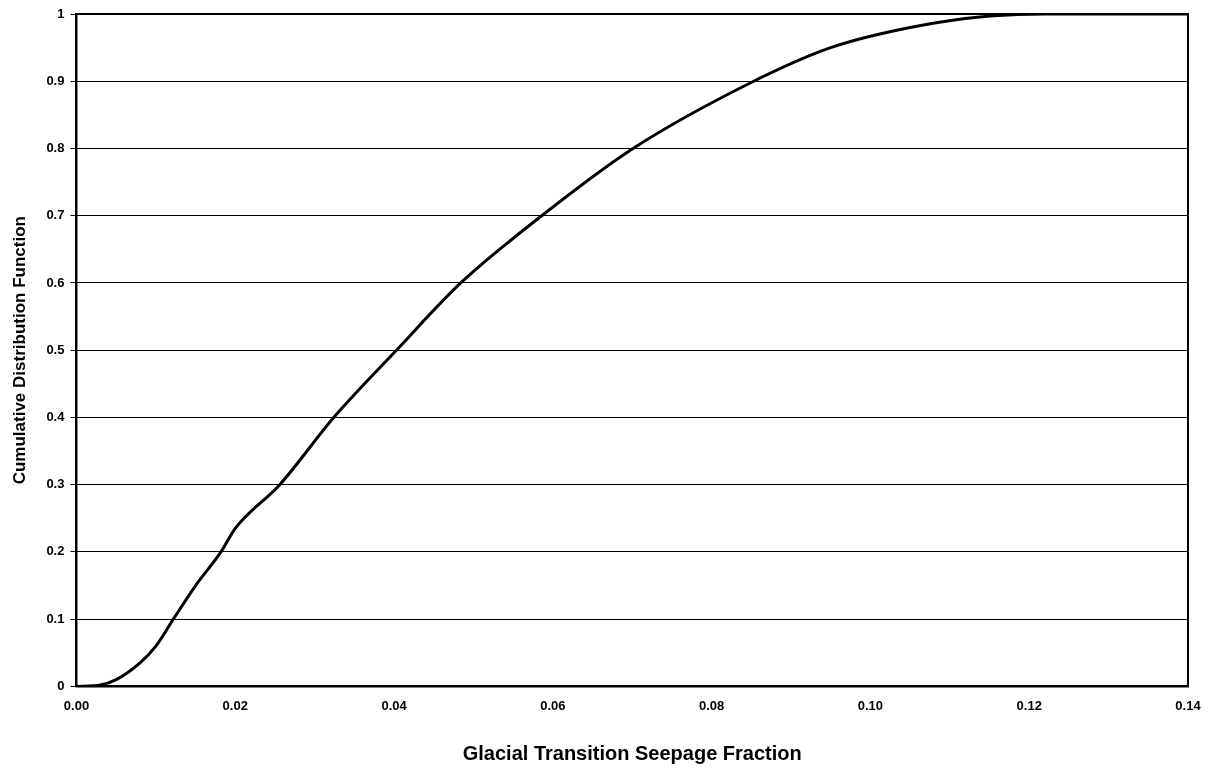 This screenshot has width=1210, height=778. Describe the element at coordinates (76, 705) in the screenshot. I see `x-tick-label: 0.00` at that location.